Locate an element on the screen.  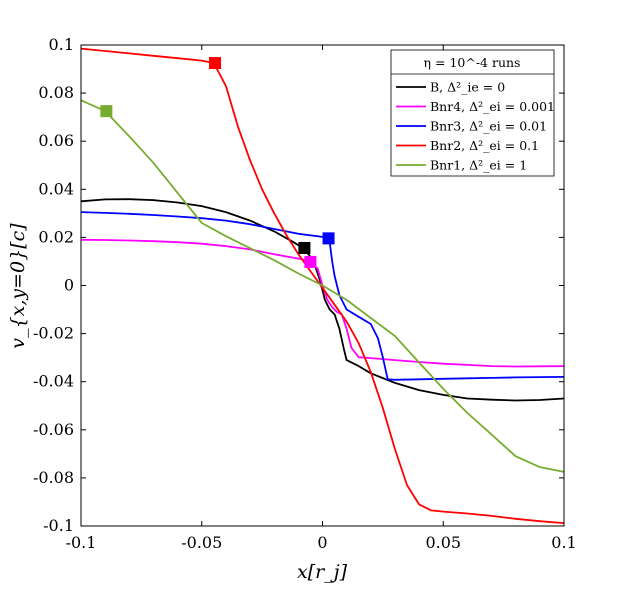
y-tick-label: -0.06 is located at coordinates (53, 429).